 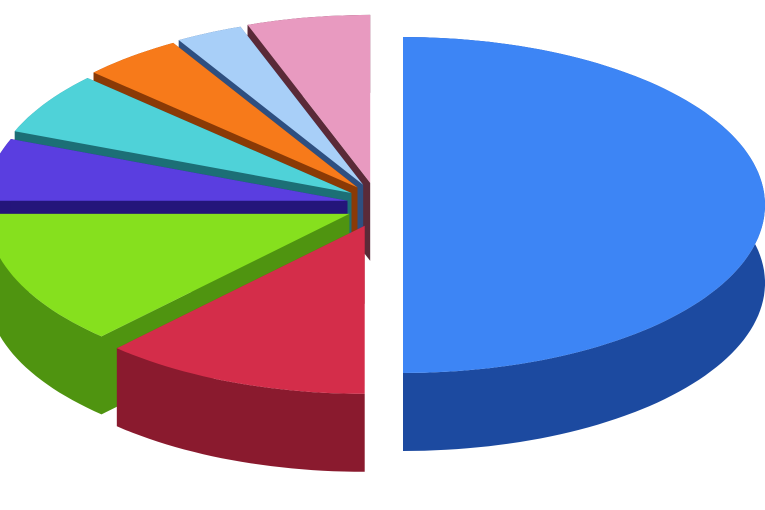 What do you see at coordinates (51, 336) in the screenshot?
I see `slice-2-side` at bounding box center [51, 336].